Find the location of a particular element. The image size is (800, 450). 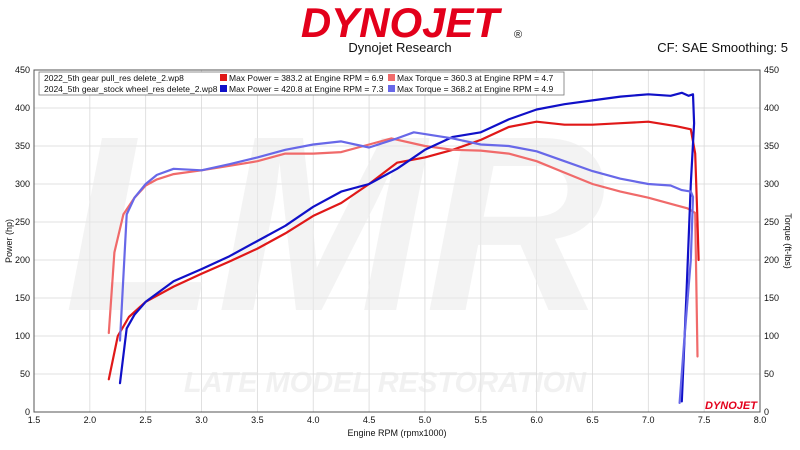

y-tick-label-right-3: 150 is located at coordinates (771, 298).